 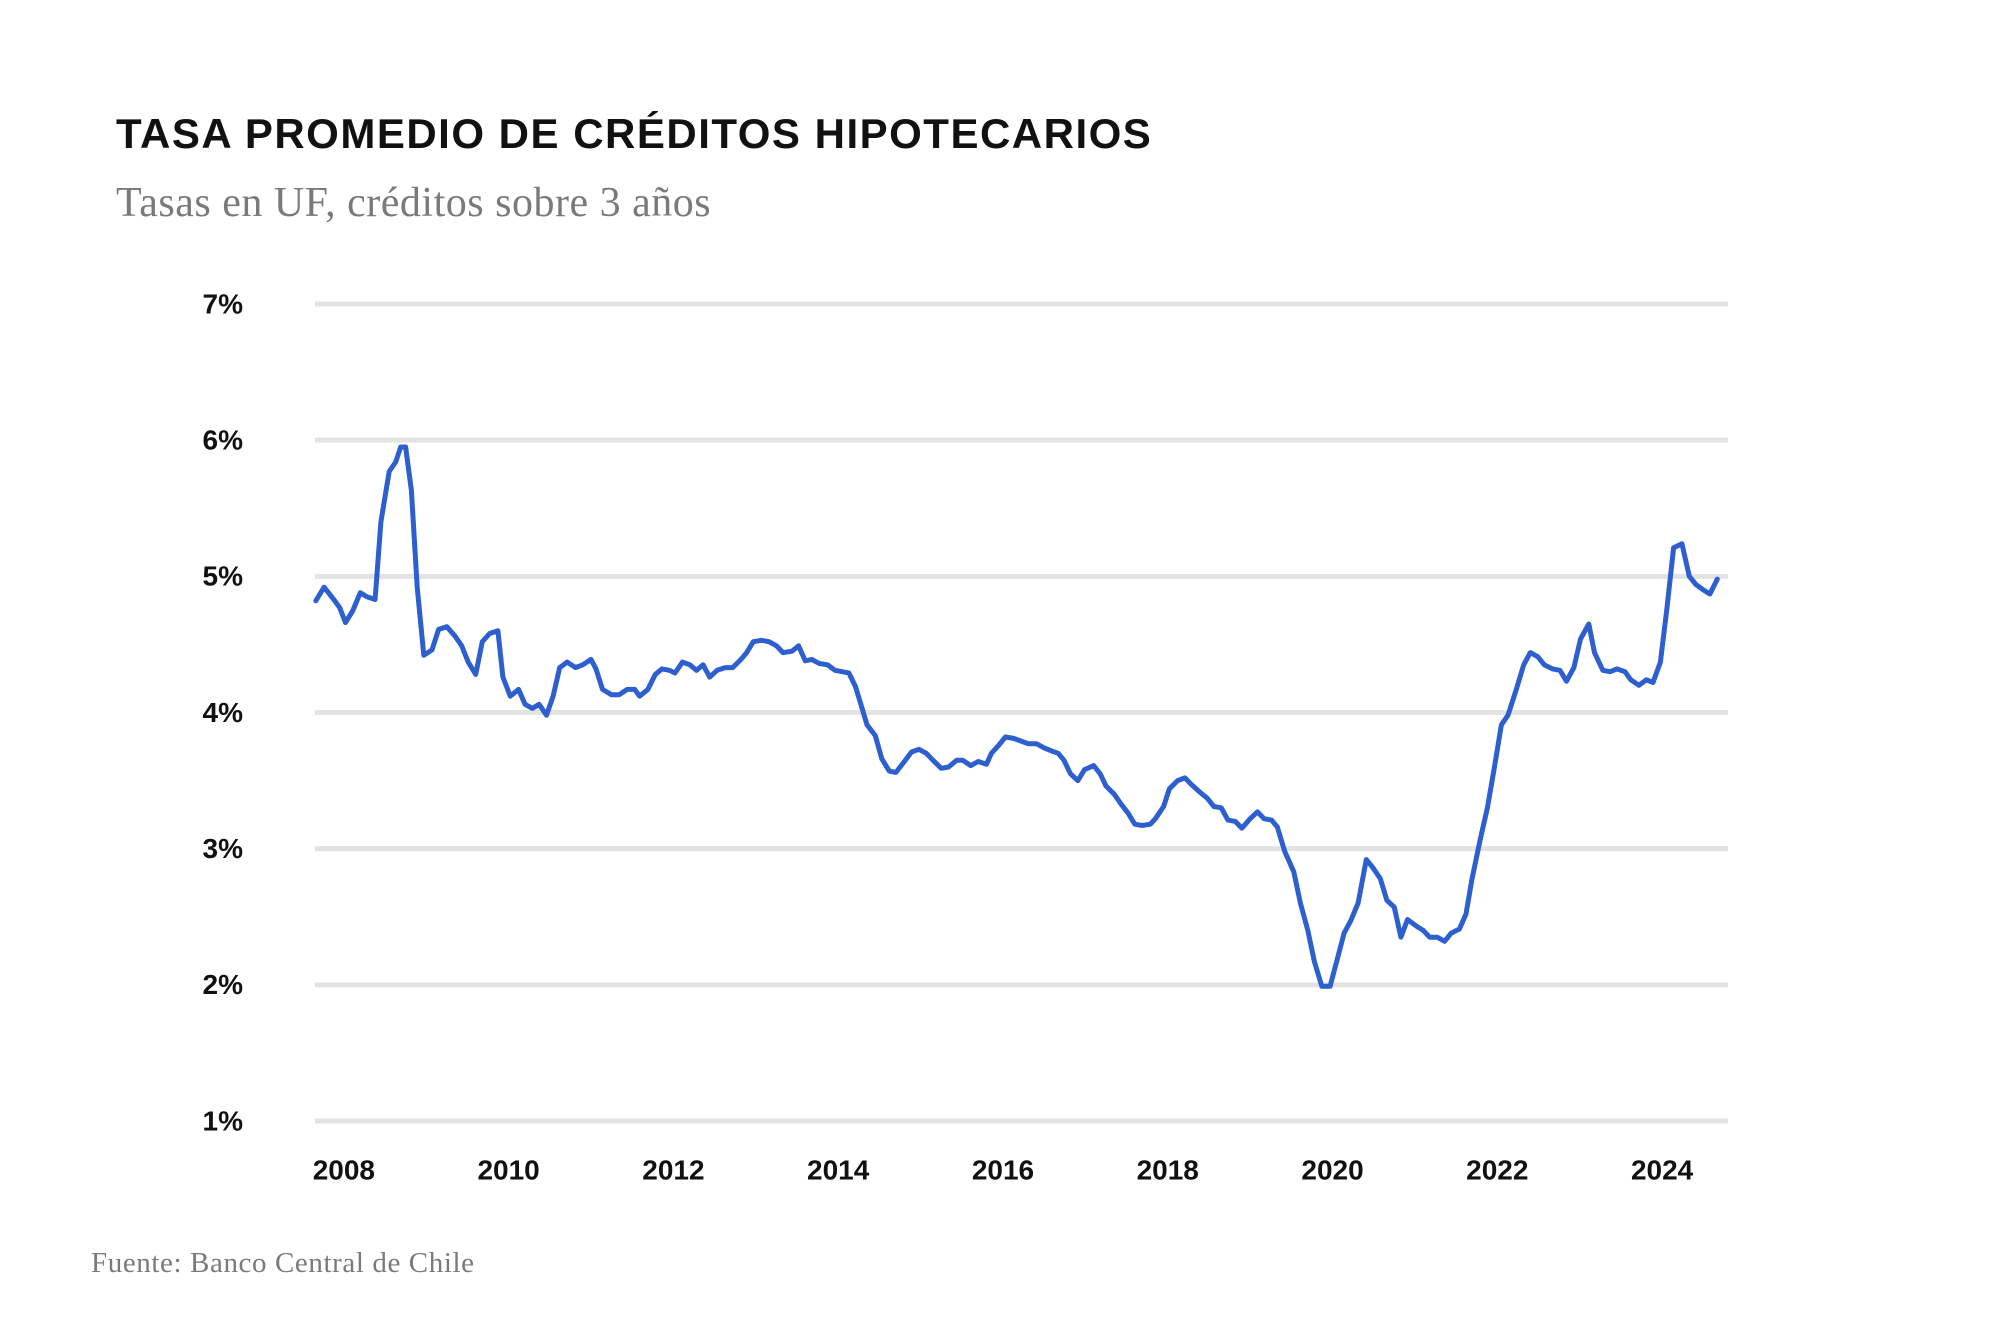 What do you see at coordinates (634, 133) in the screenshot?
I see `chart-title: TASA PROMEDIO DE CRÉDITOS HIPOTECARIOS` at bounding box center [634, 133].